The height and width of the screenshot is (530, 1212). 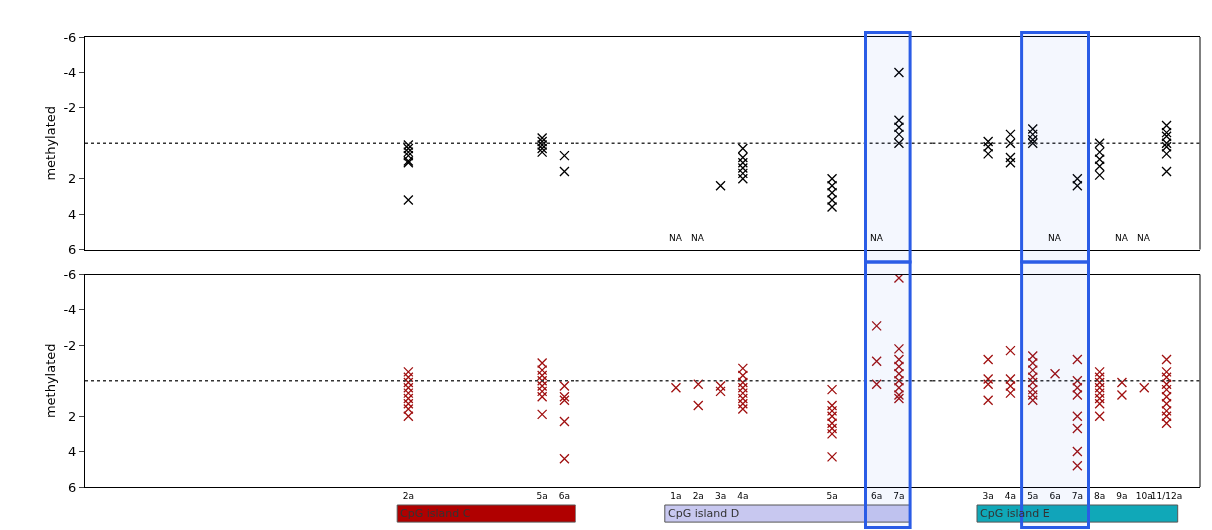 What do you see at coordinates (1122, 495) in the screenshot?
I see `x-tick-label: 9a` at bounding box center [1122, 495].